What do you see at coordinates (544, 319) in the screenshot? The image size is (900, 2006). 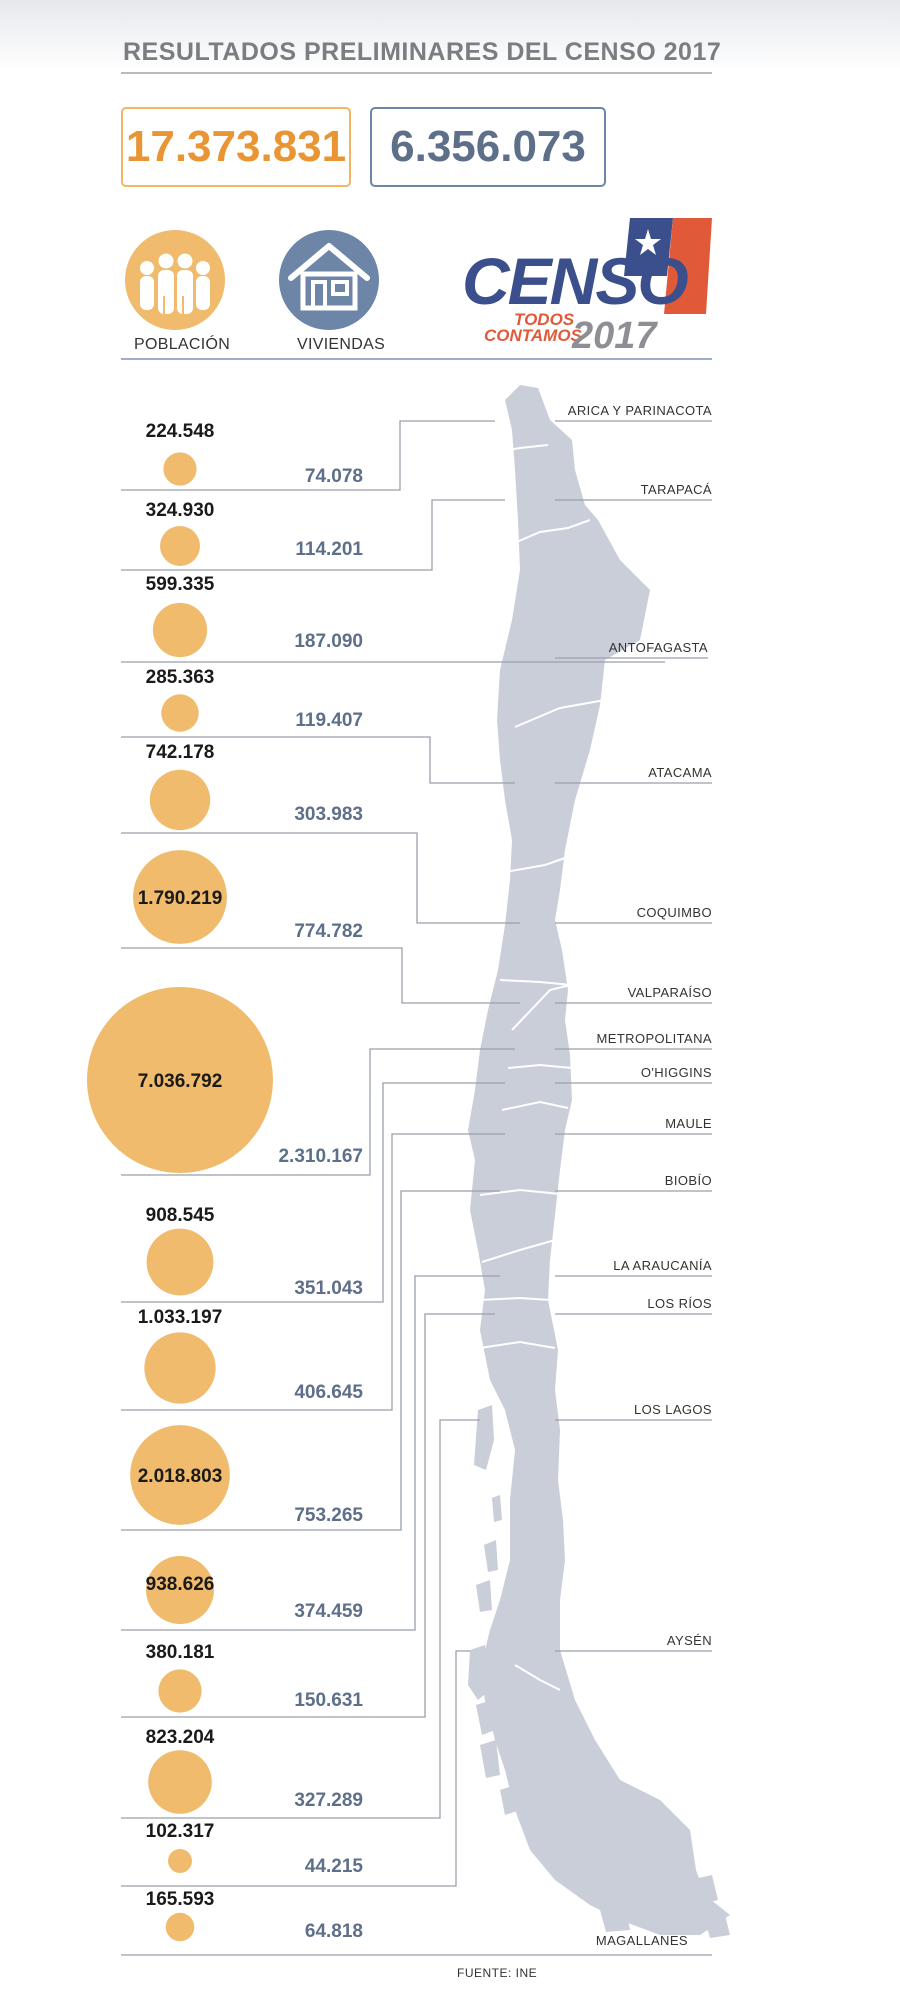 I see `svg-text: TODOS` at bounding box center [544, 319].